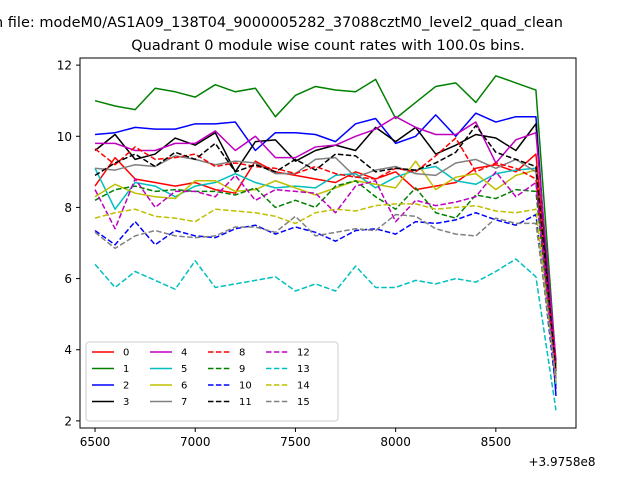 Image resolution: width=640 pixels, height=480 pixels. Describe the element at coordinates (288, 386) in the screenshot. I see `legend-entry-14: 14` at that location.